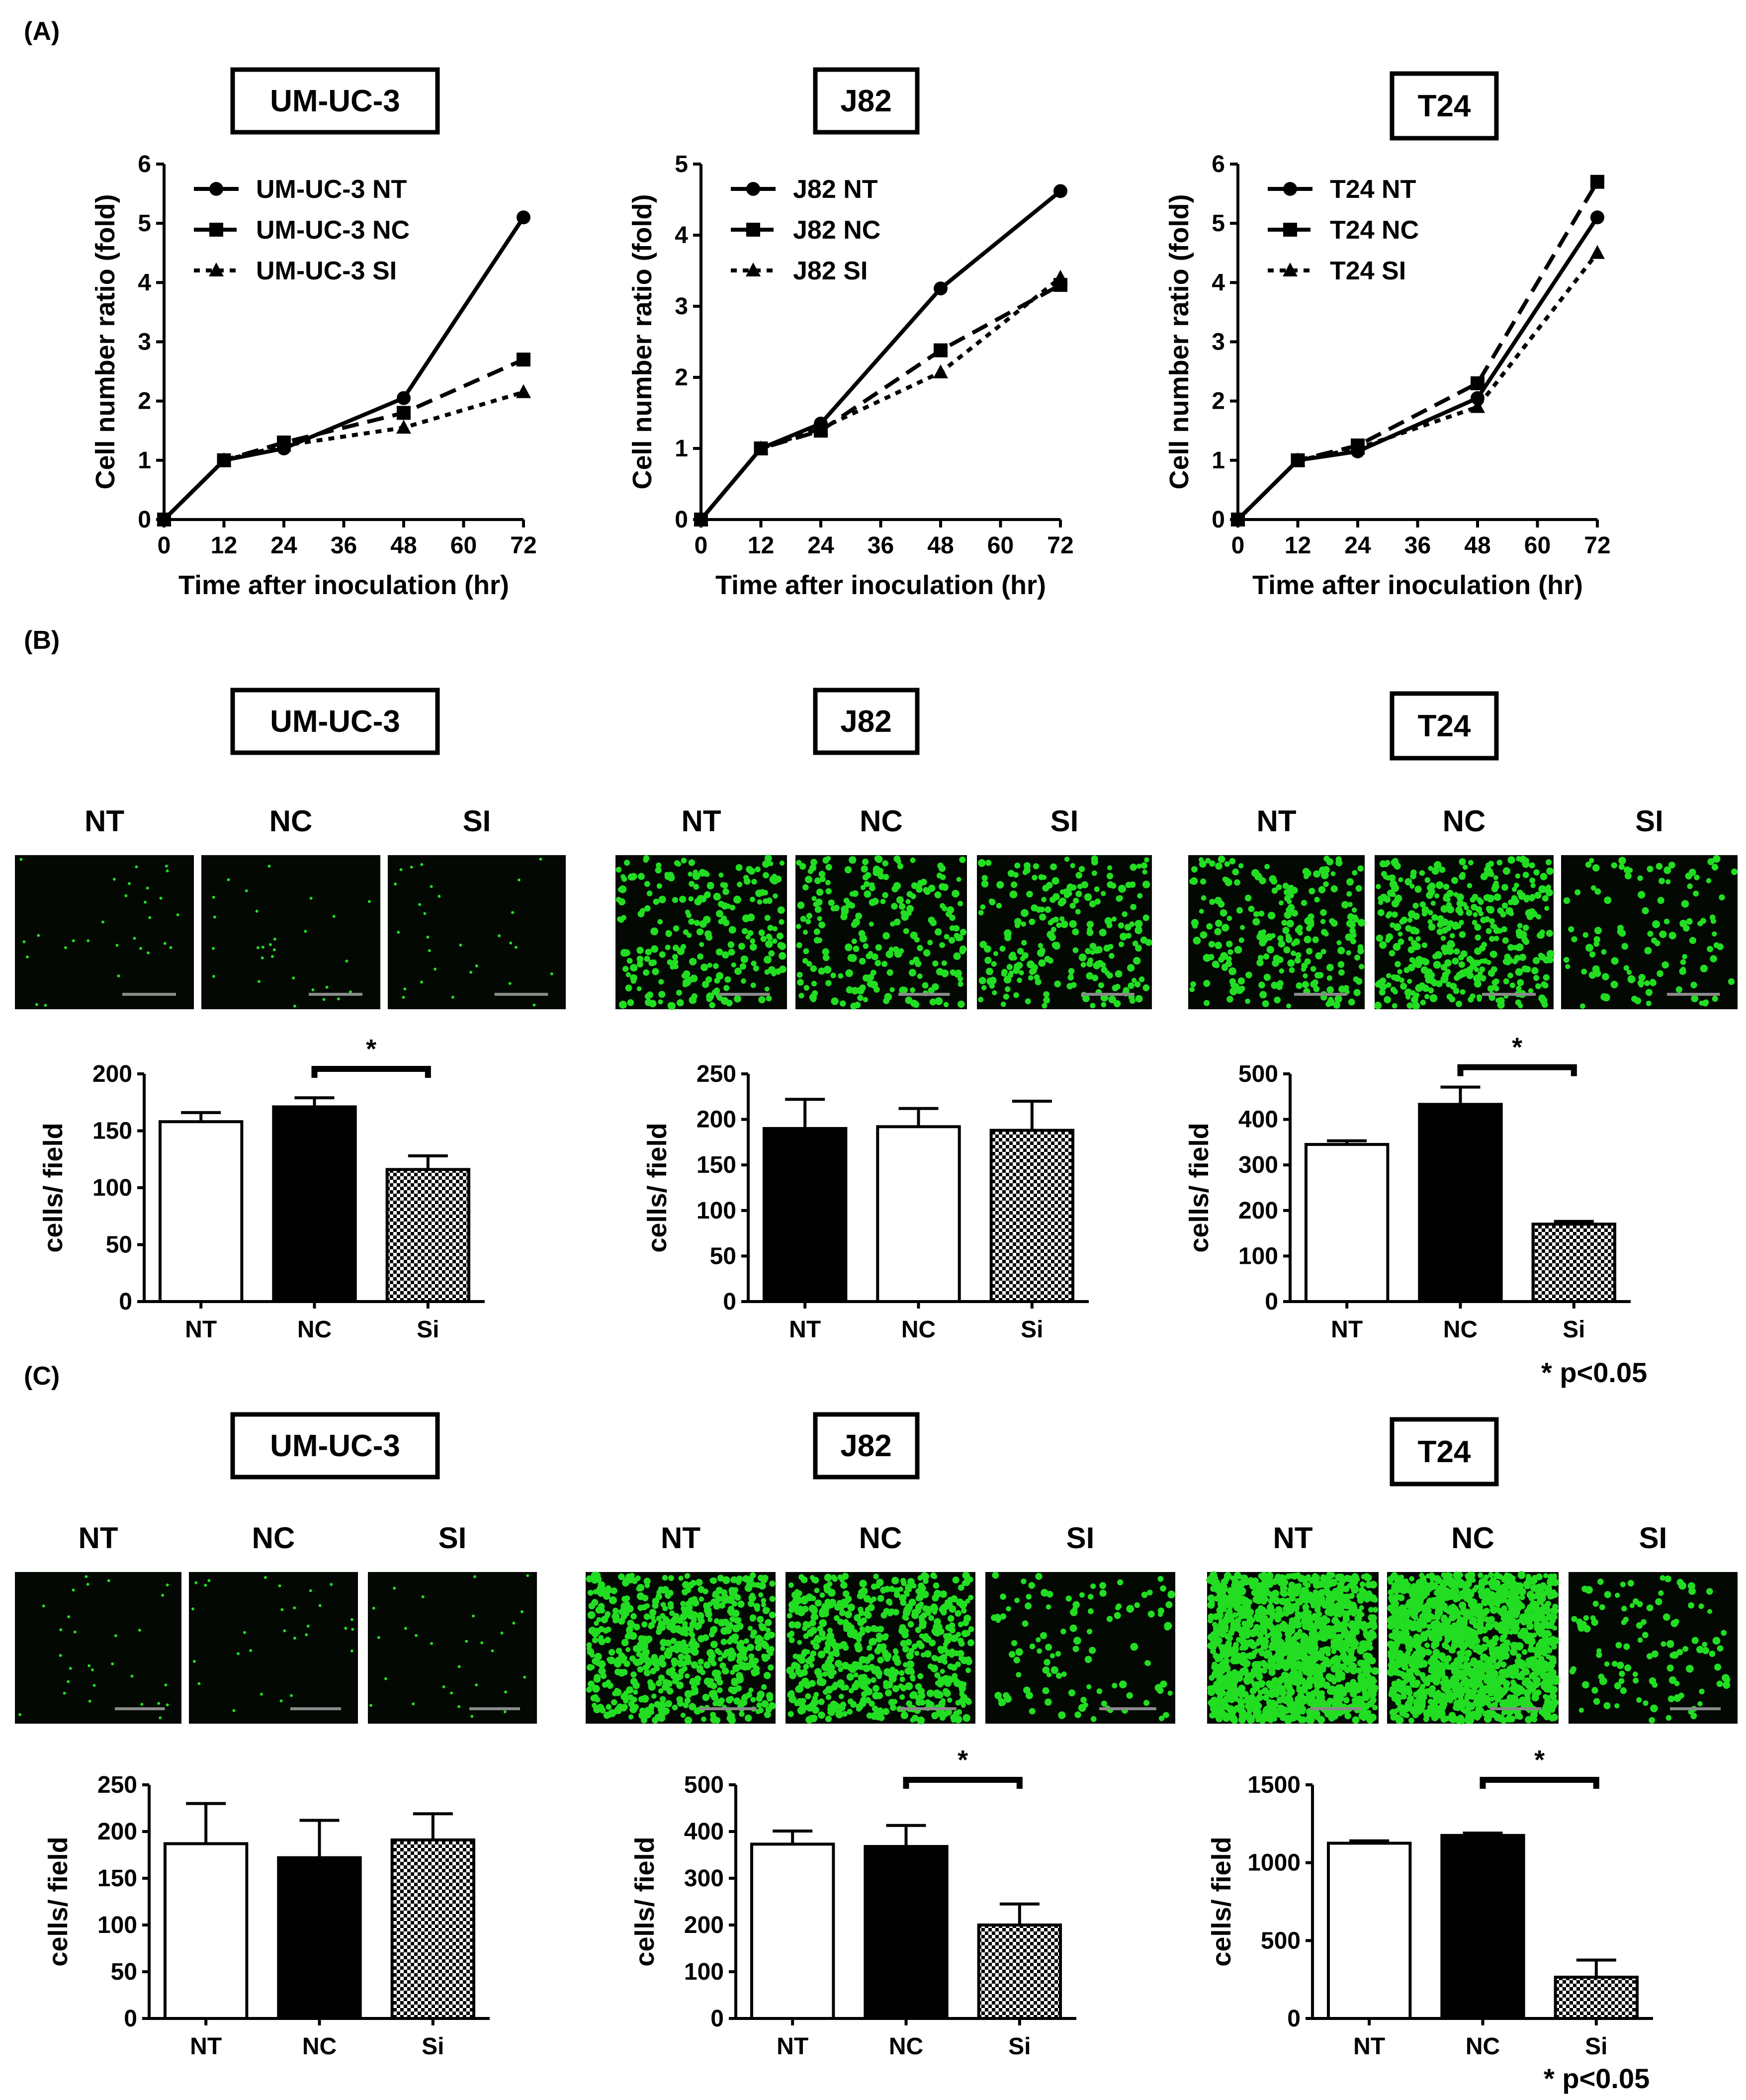  What do you see at coordinates (1430, 1902) in the screenshot?
I see `bar-chart-c-t24: 0 500 1000 1500 cells/ field NT NC Si *` at bounding box center [1430, 1902].